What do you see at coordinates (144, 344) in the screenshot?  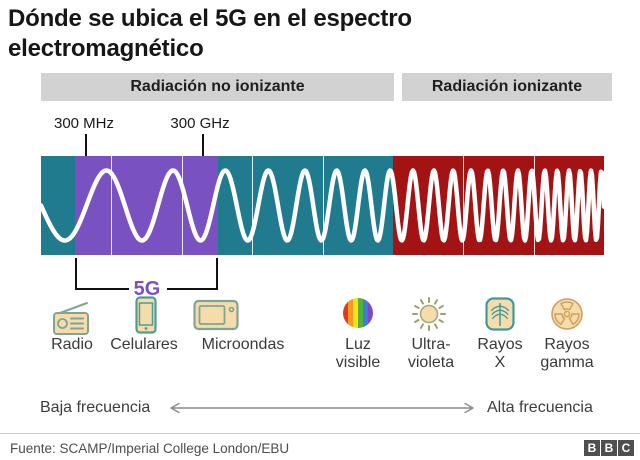 I see `label-celulares: Celulares` at bounding box center [144, 344].